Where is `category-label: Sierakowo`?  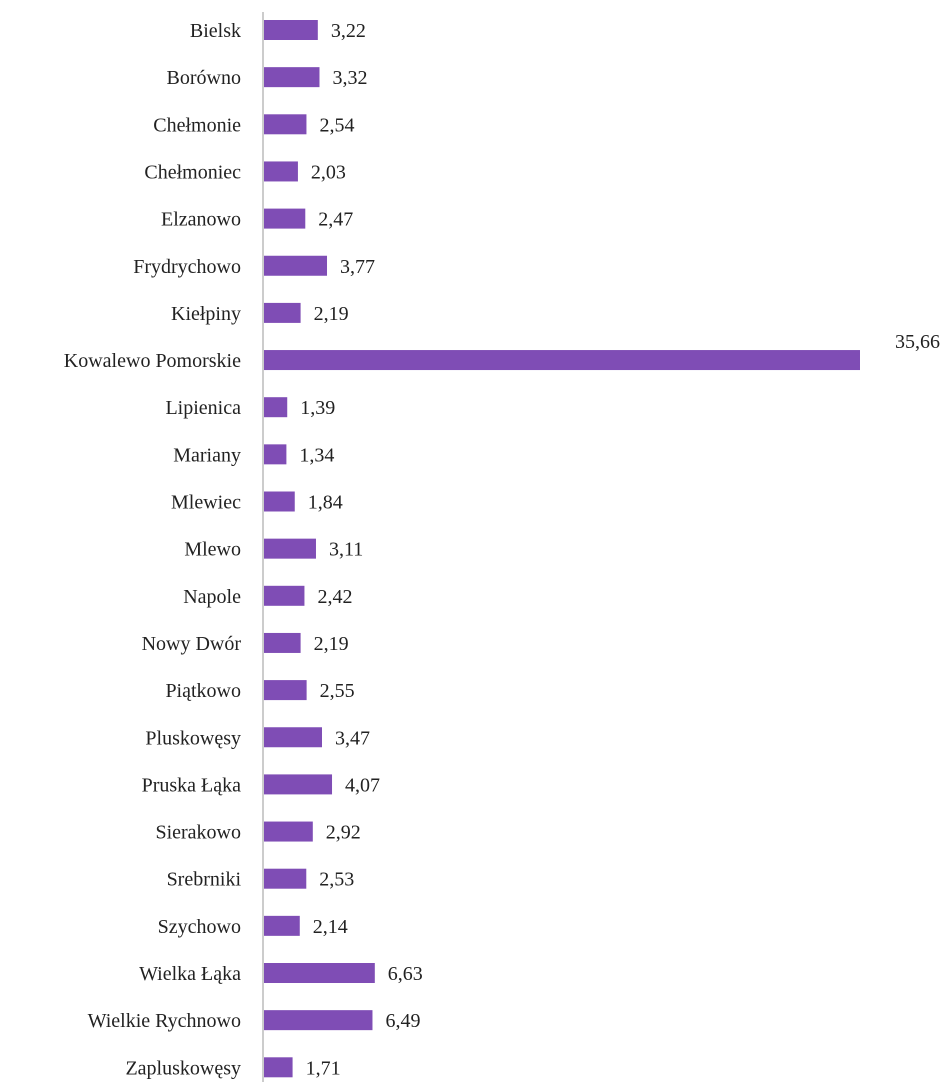
category-label: Sierakowo is located at coordinates (198, 833).